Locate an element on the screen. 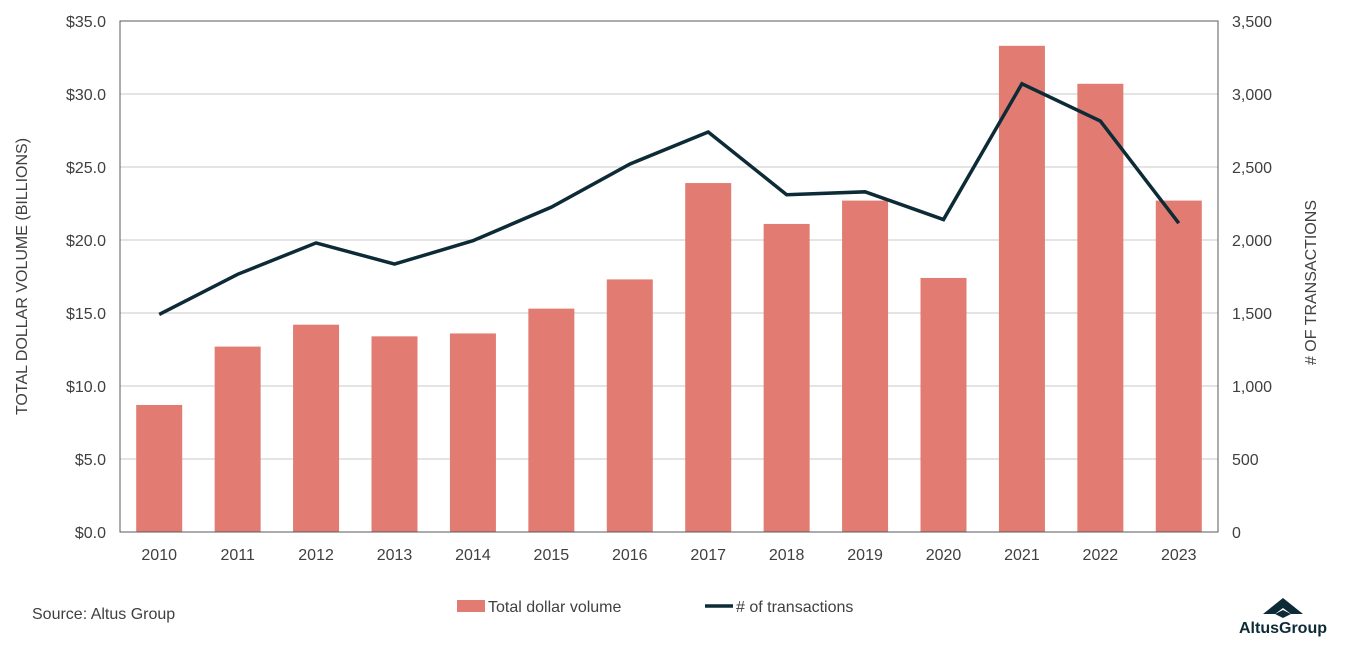 The image size is (1345, 653). y-tick-label: $10.0 is located at coordinates (86, 387).